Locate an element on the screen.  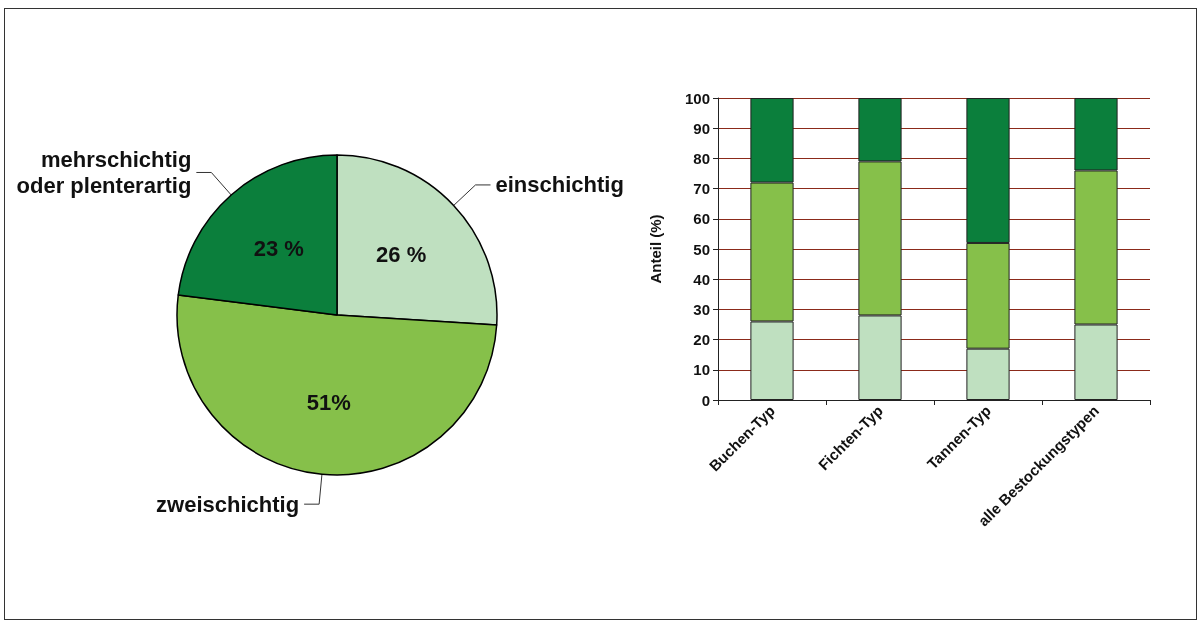
y-tick-label: 20 is located at coordinates (701, 340).